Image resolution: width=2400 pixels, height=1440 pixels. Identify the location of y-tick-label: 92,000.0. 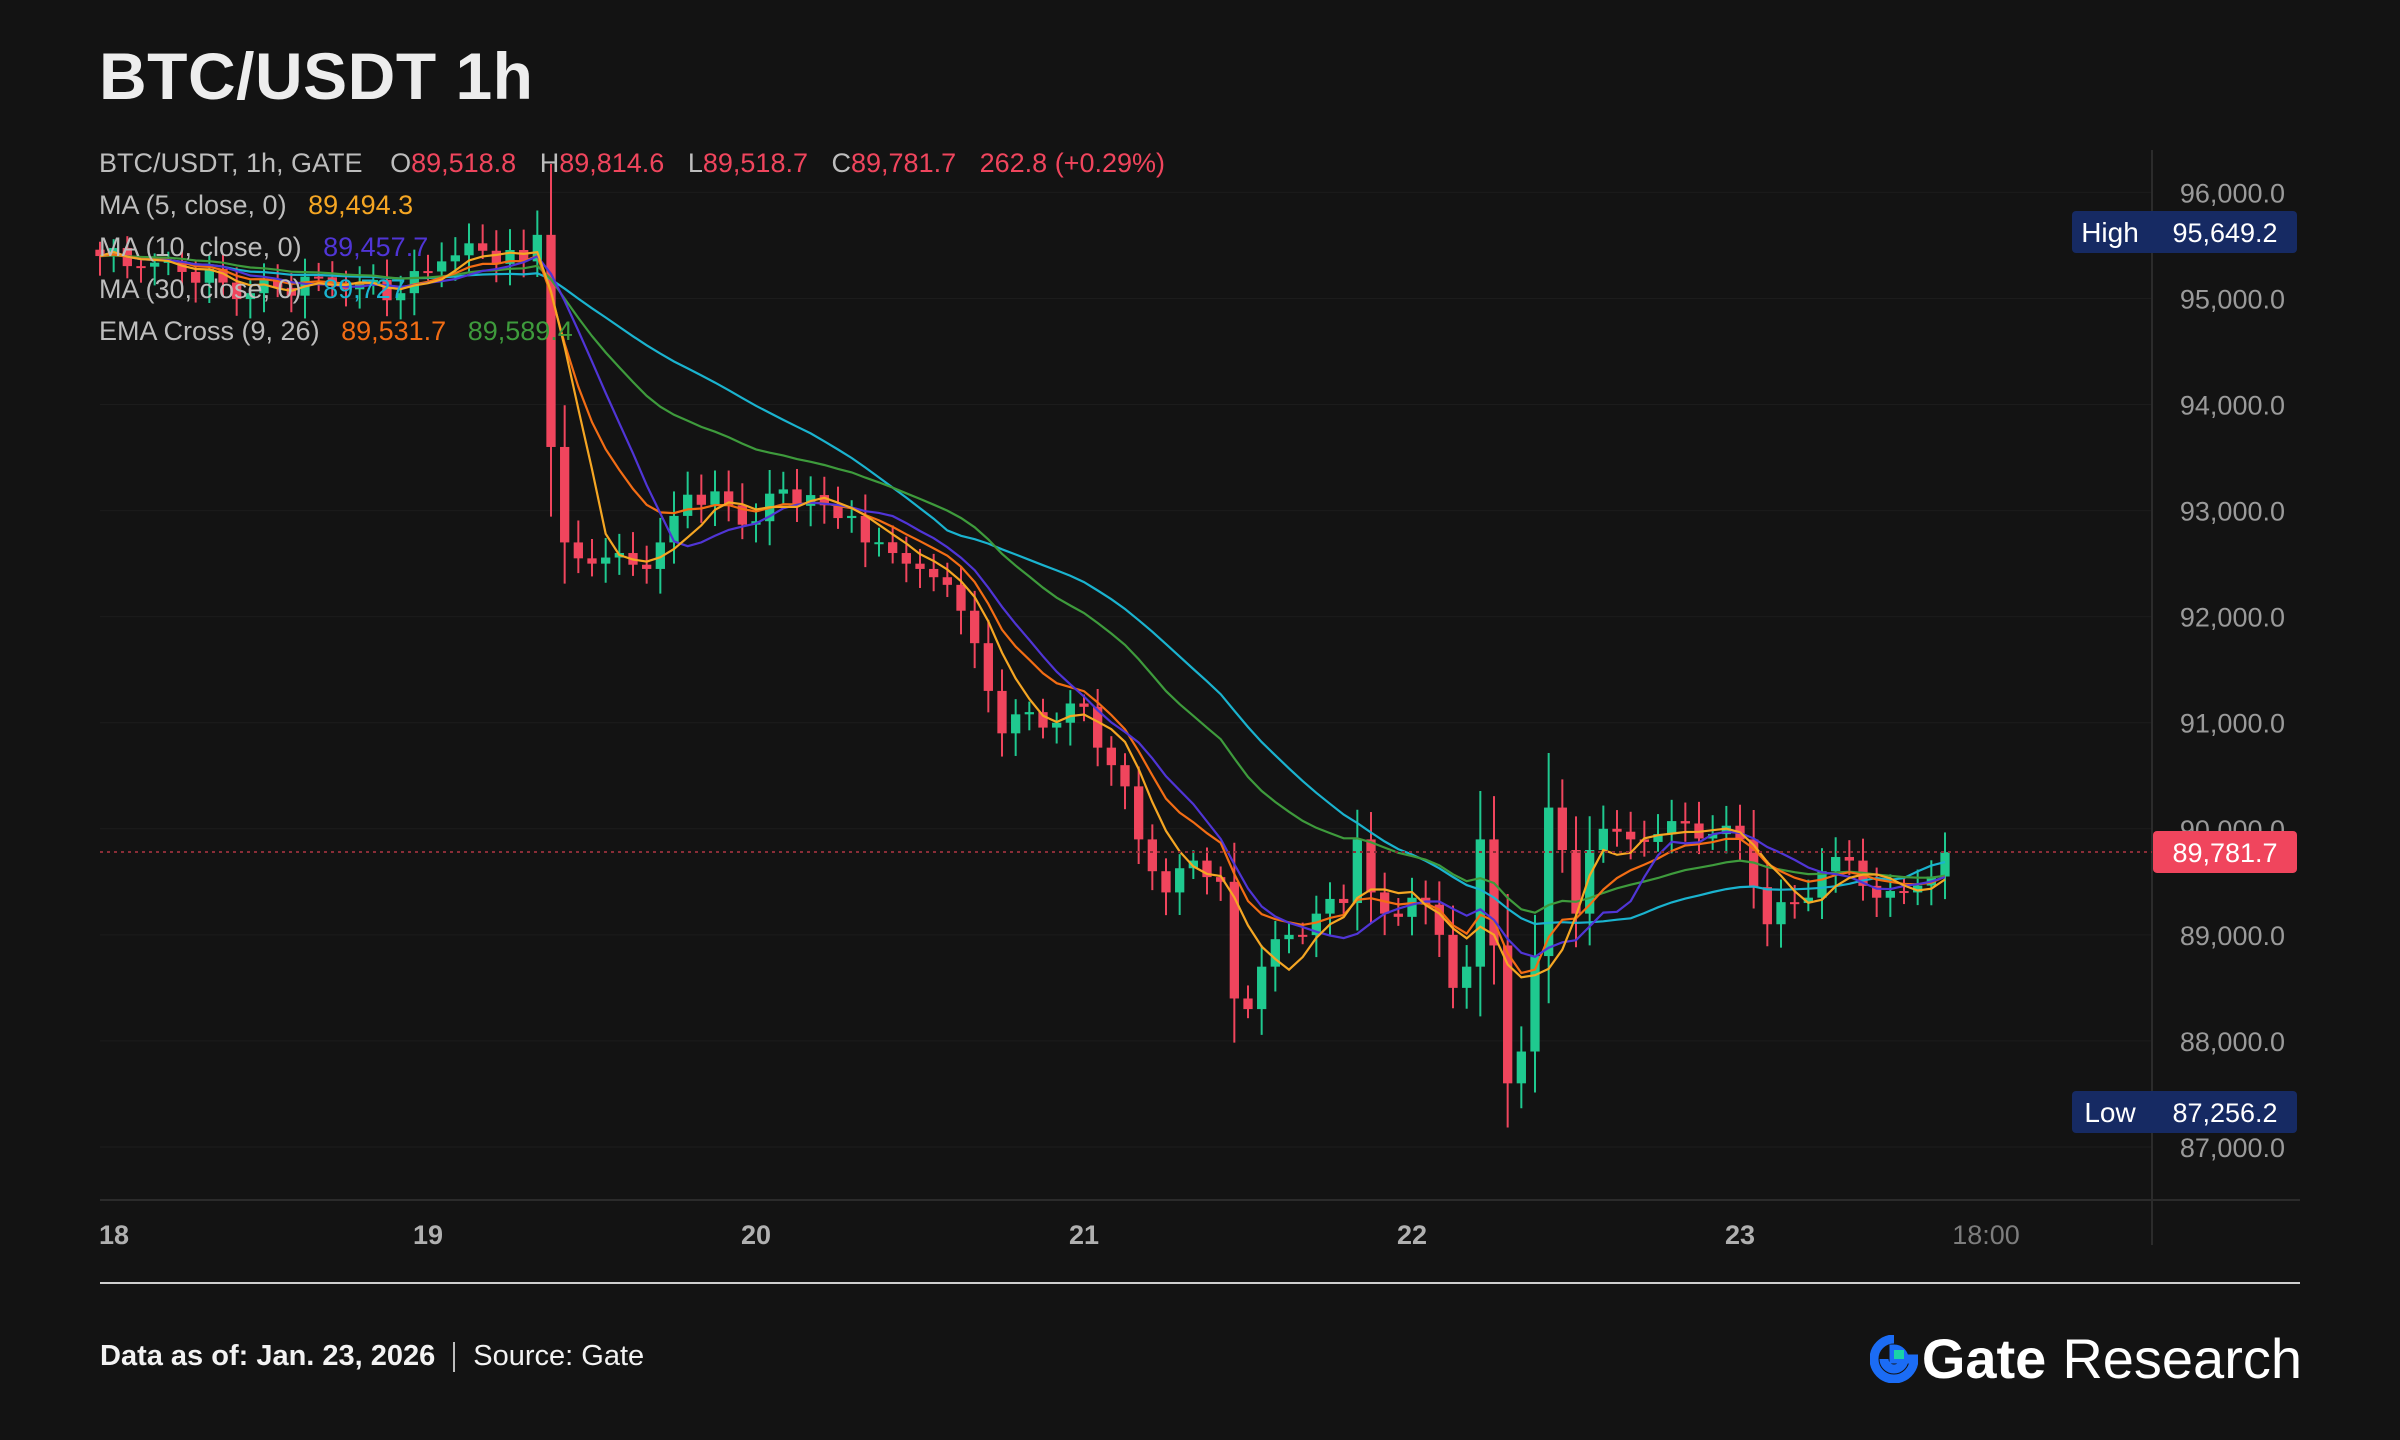
(2232, 618).